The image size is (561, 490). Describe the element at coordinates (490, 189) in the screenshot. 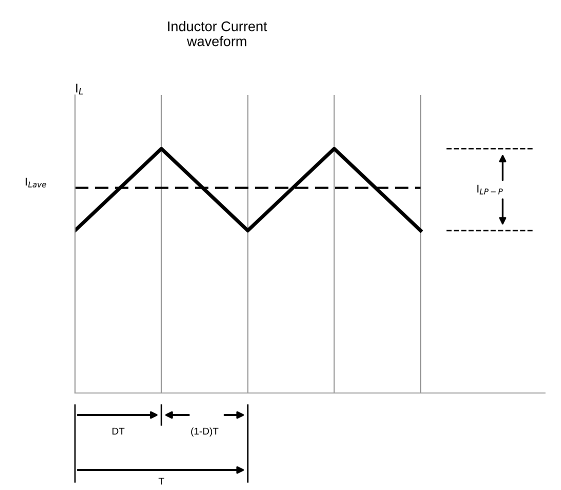

I see `text: I$_{LP−P}$` at that location.